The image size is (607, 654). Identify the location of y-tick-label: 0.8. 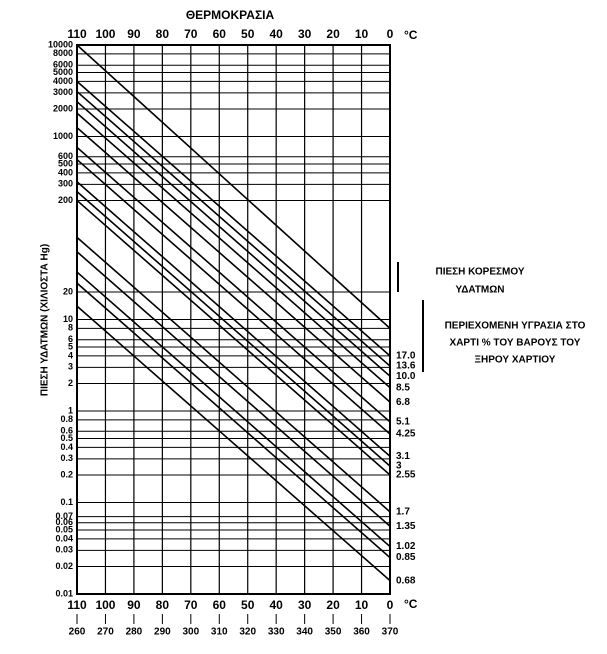
(66, 419).